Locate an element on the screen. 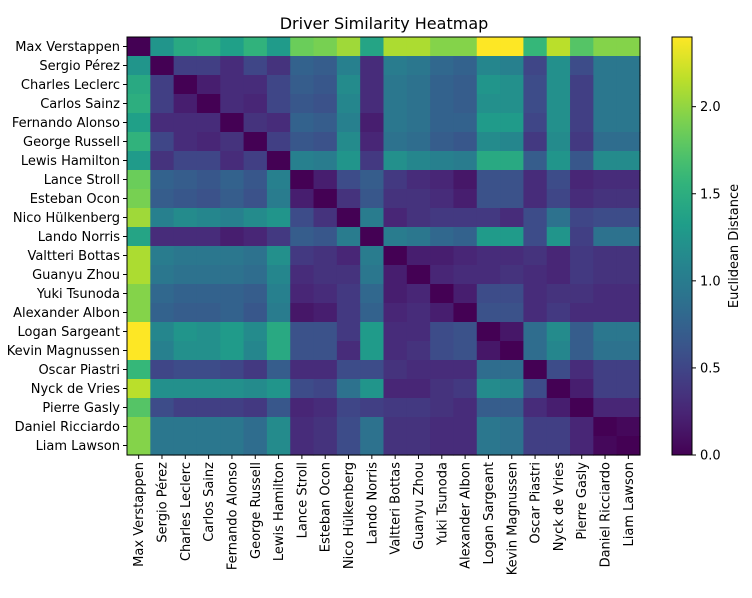 The width and height of the screenshot is (752, 598). column-tick-label: Lewis Hamilton is located at coordinates (279, 511).